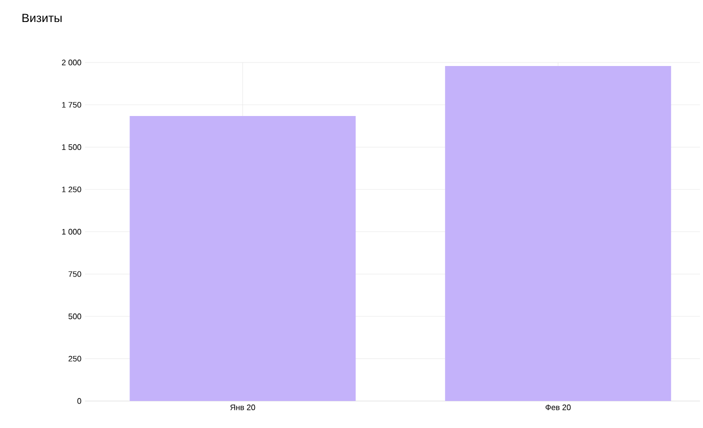  Describe the element at coordinates (42, 18) in the screenshot. I see `chart-title: Визиты` at that location.